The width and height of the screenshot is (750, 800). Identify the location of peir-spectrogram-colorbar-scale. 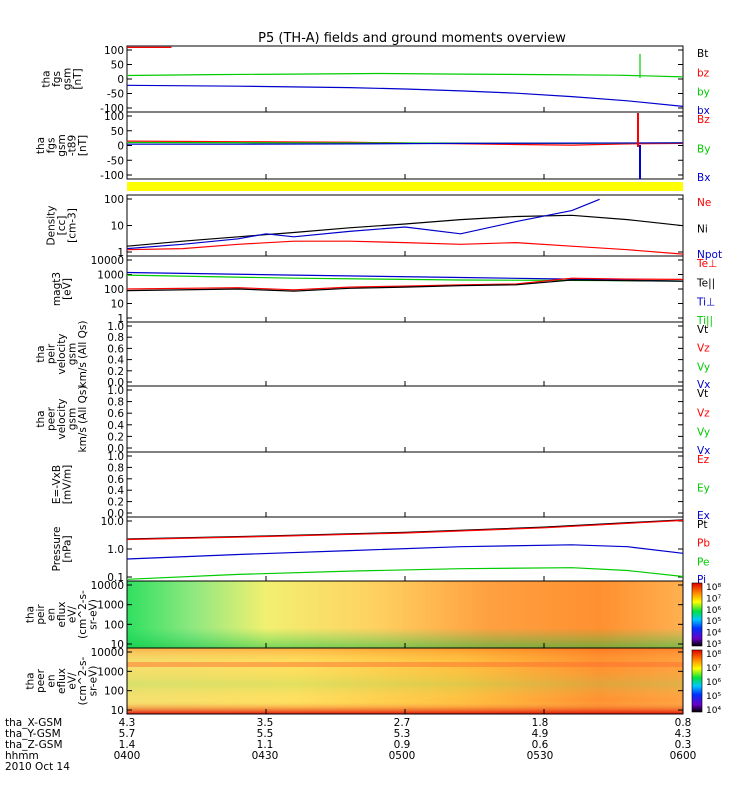
(697, 614).